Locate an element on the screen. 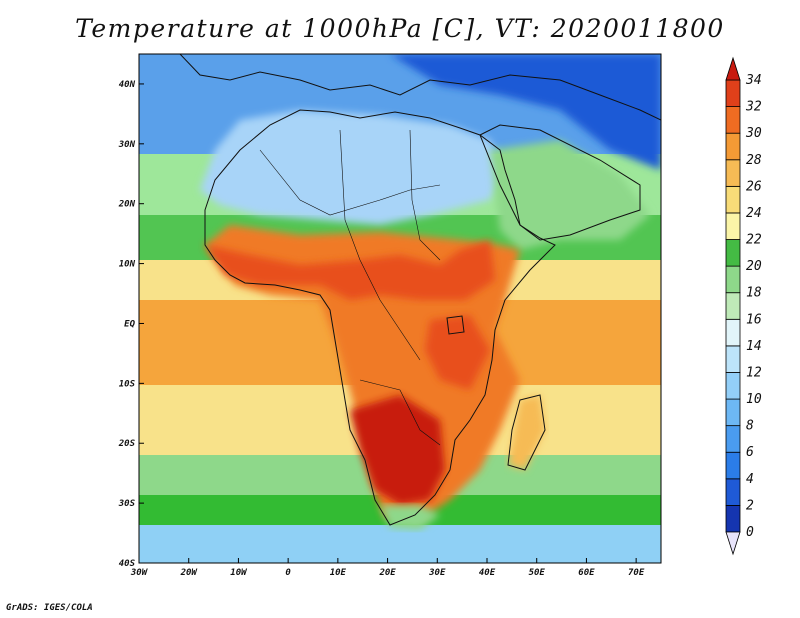  arabia-coastline is located at coordinates (560, 182).